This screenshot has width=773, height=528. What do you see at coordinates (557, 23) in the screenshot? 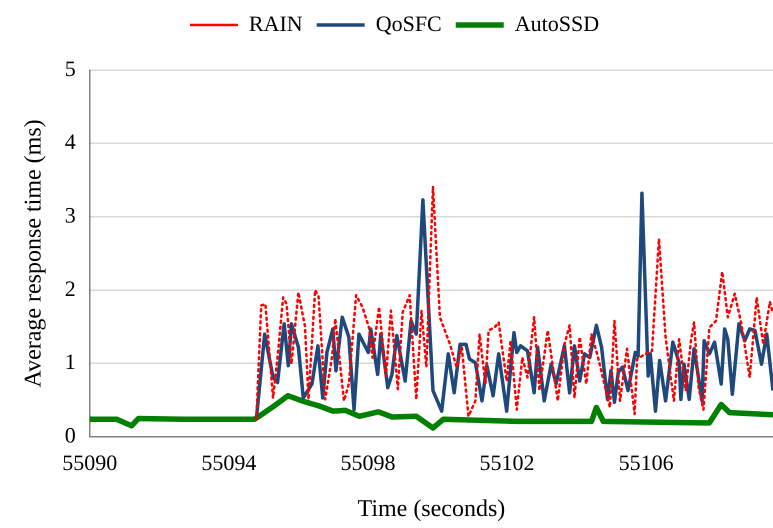
I see `legend-label: AutoSSD` at bounding box center [557, 23].